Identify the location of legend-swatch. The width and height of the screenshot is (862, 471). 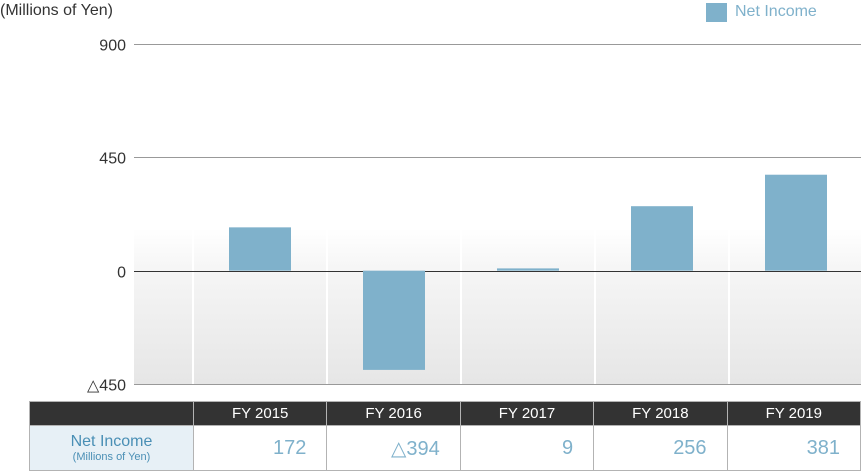
(716, 12).